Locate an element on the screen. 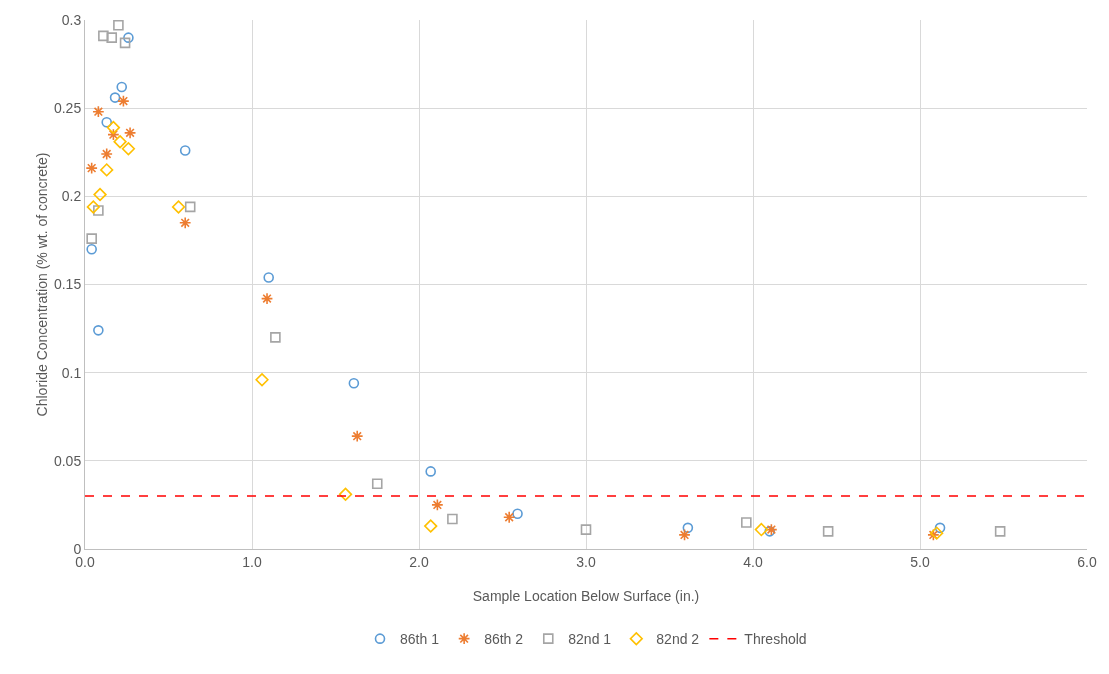 The height and width of the screenshot is (674, 1109). x-tick-label: 2.0 is located at coordinates (419, 561).